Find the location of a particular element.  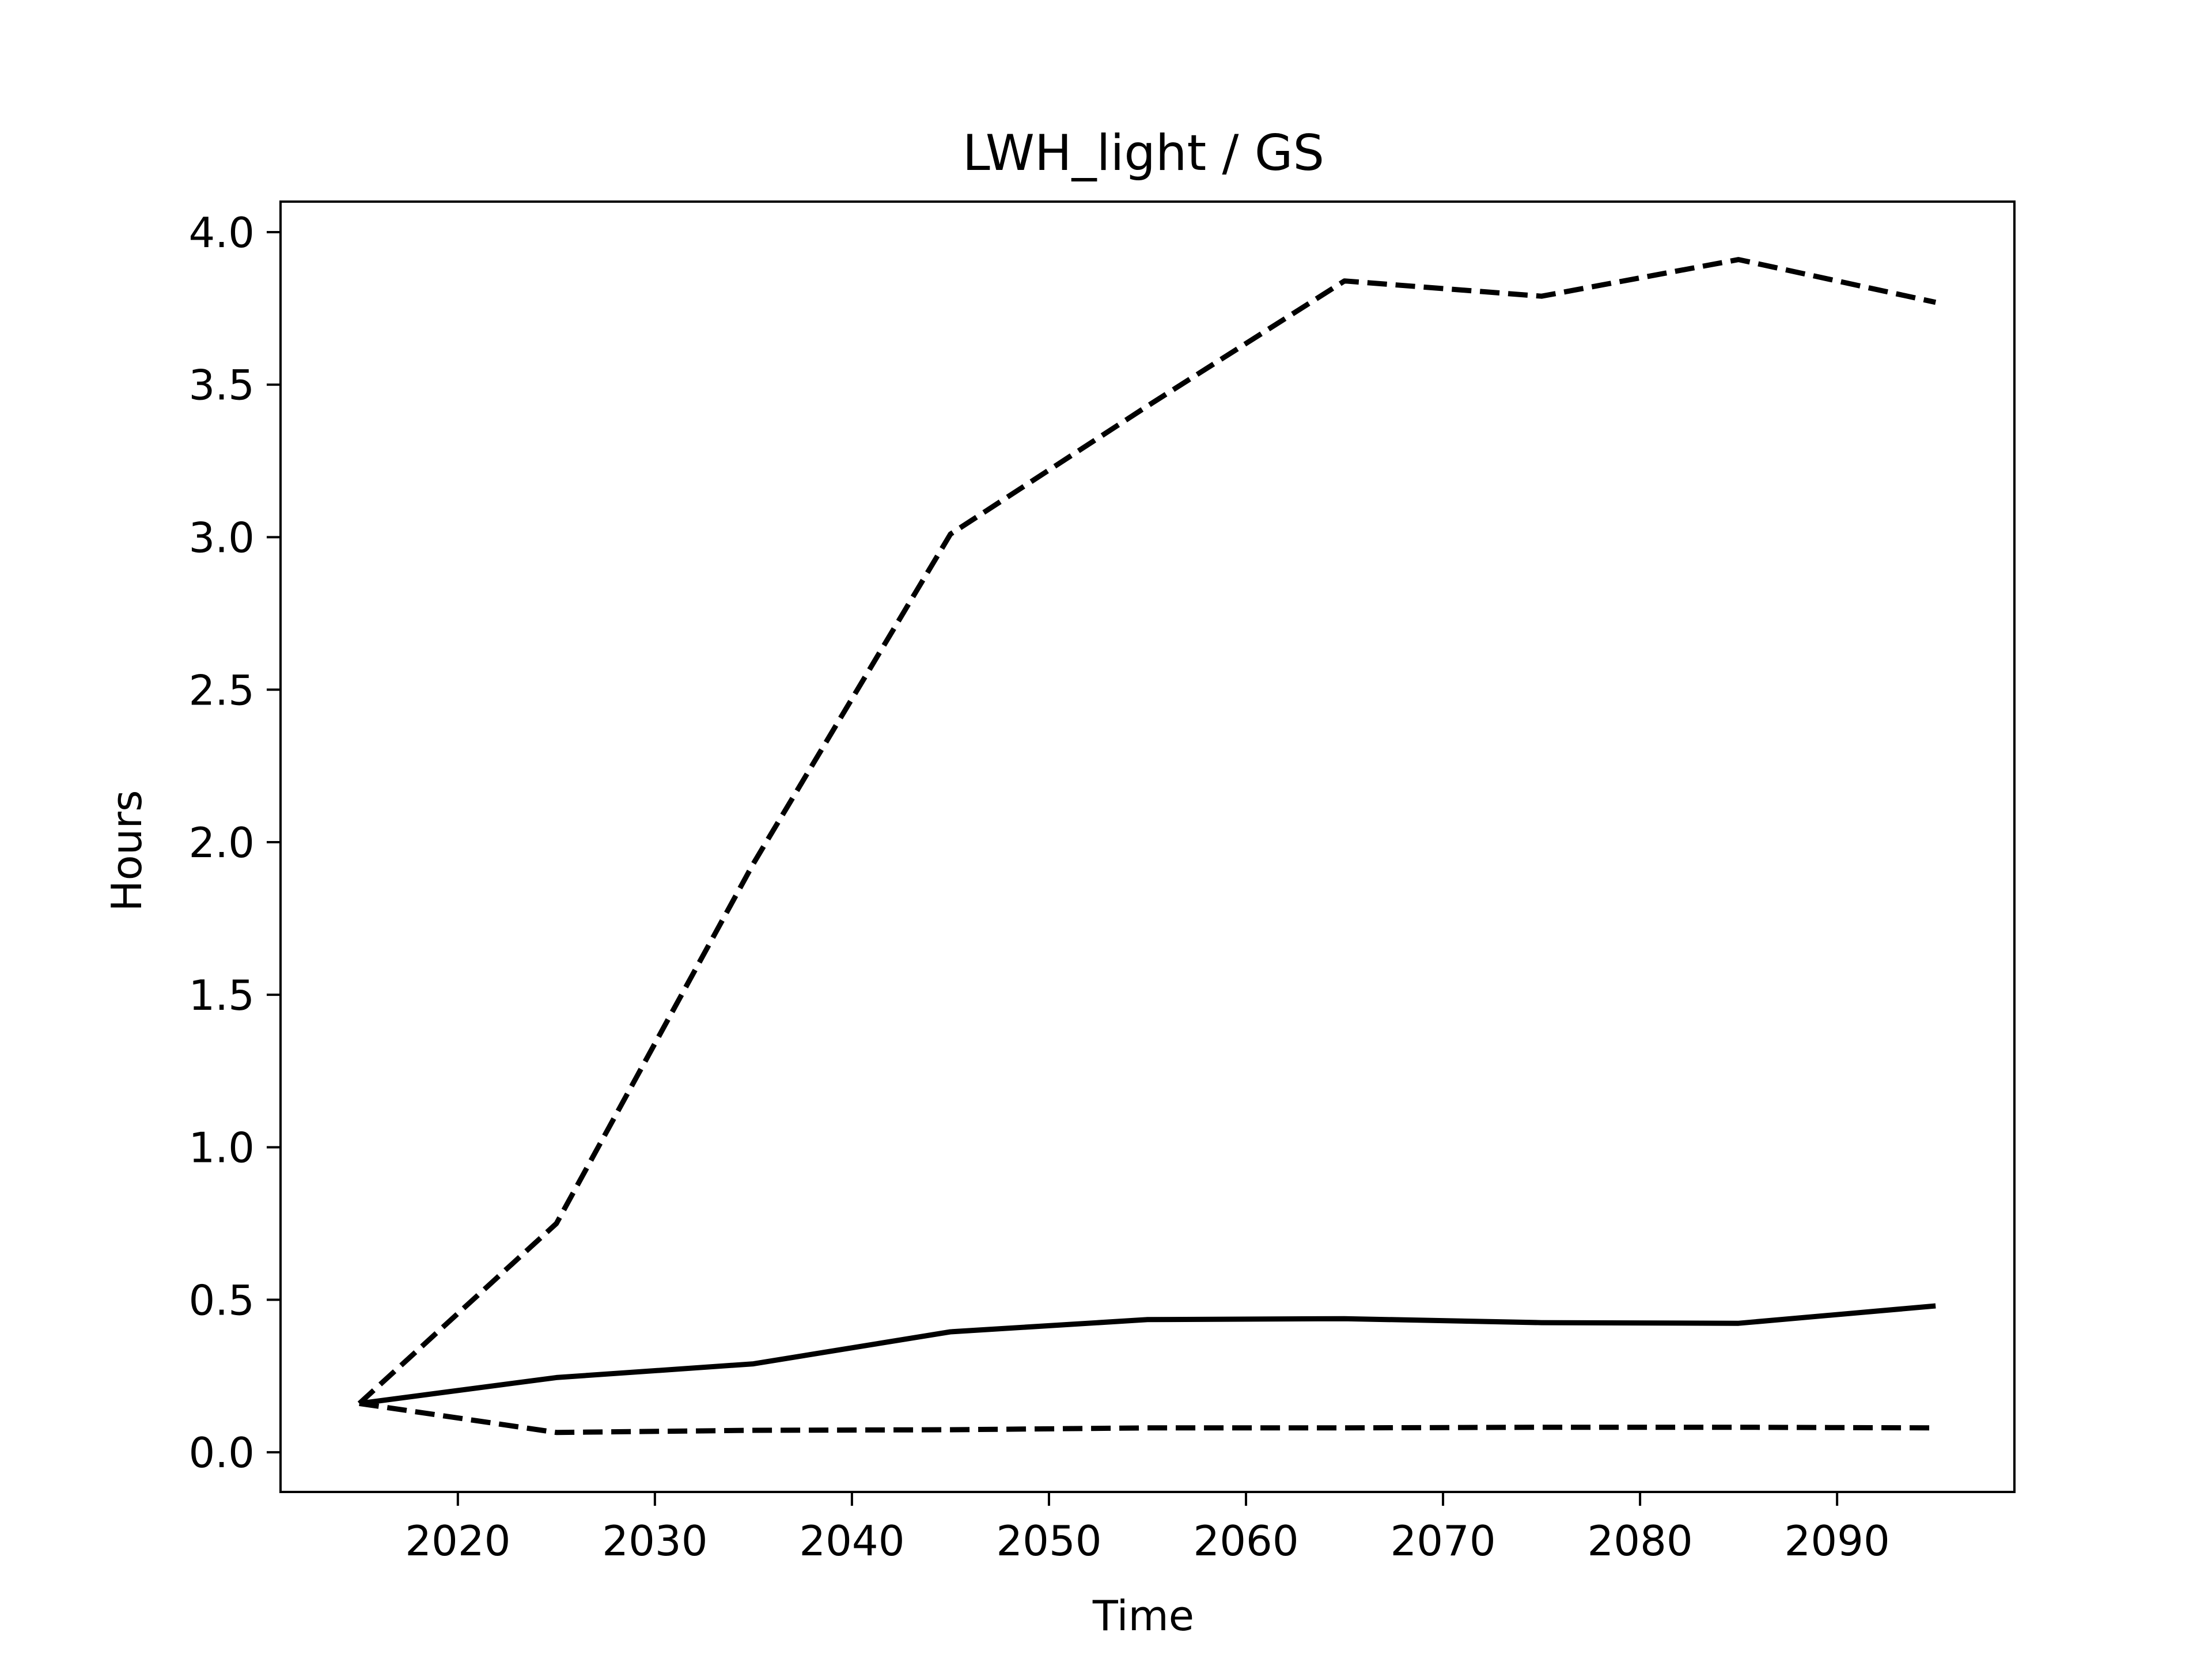

y-tick-label: 2.0 is located at coordinates (221, 843).